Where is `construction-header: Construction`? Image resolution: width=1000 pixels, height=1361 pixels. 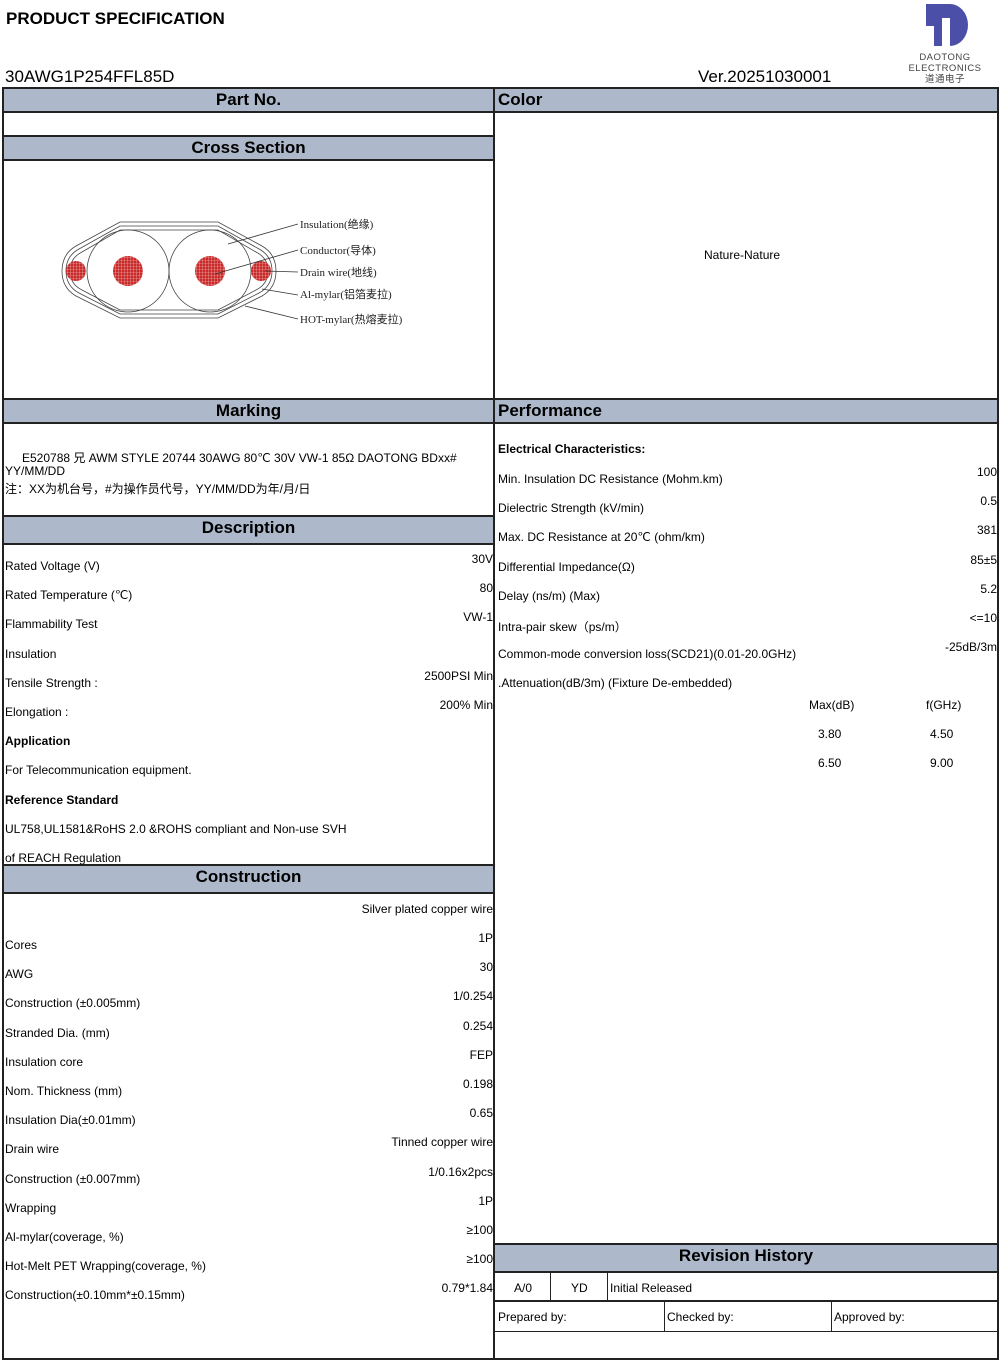
construction-header: Construction is located at coordinates (248, 879).